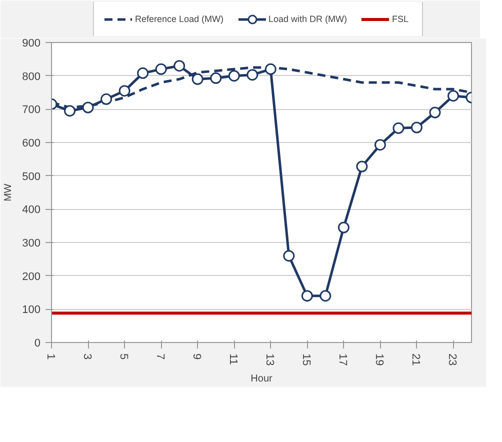  I want to click on y-tick-label: 300, so click(31, 244).